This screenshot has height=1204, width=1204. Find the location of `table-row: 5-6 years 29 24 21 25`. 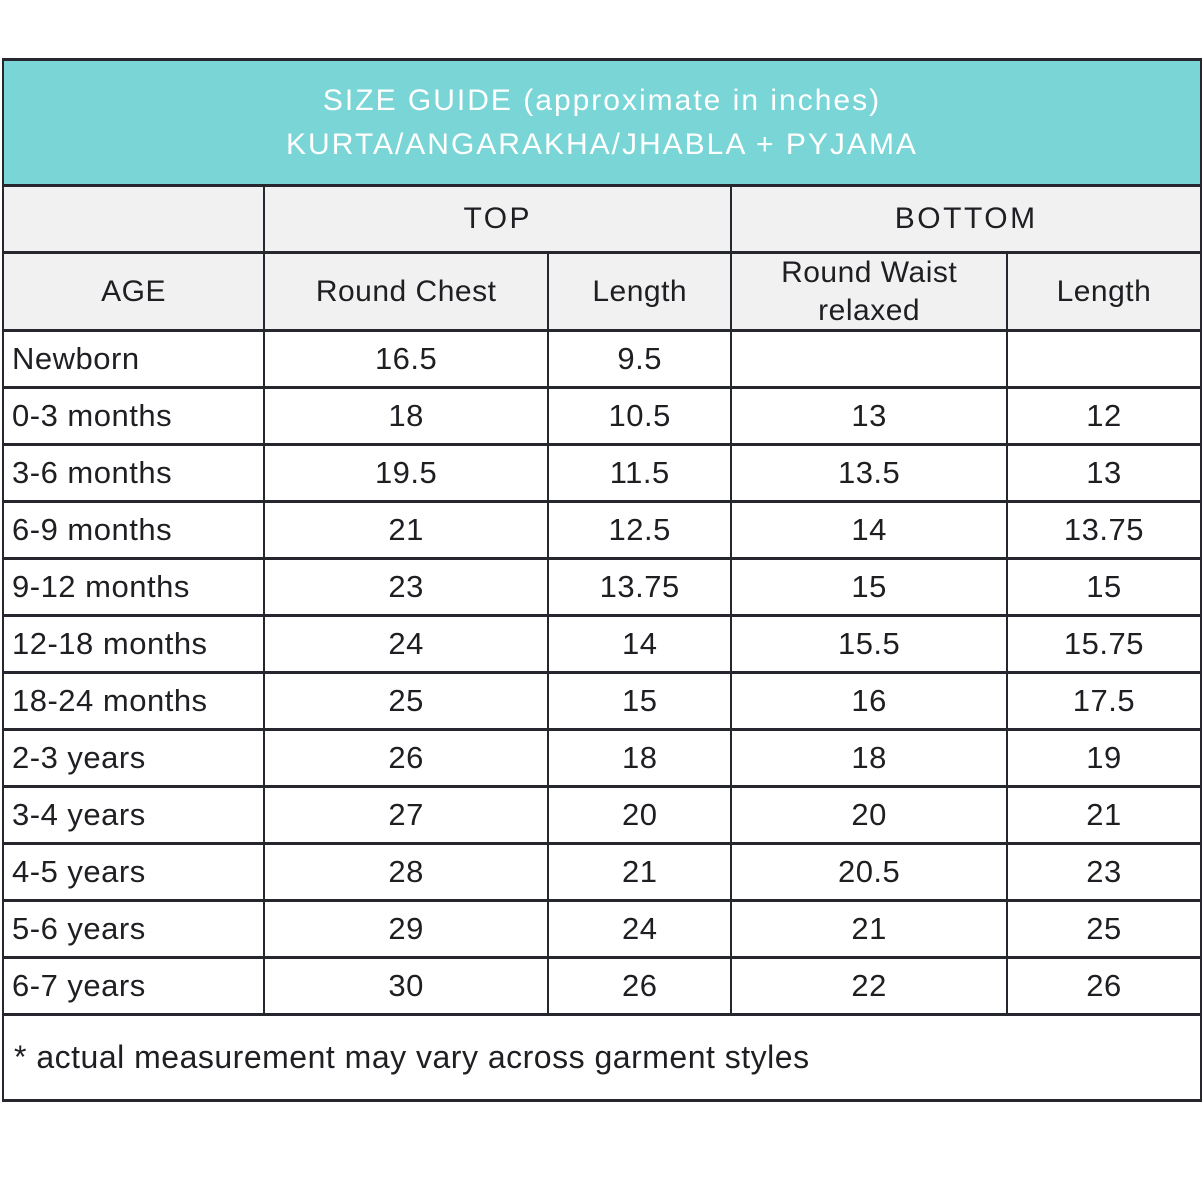

table-row: 5-6 years 29 24 21 25 is located at coordinates (602, 929).